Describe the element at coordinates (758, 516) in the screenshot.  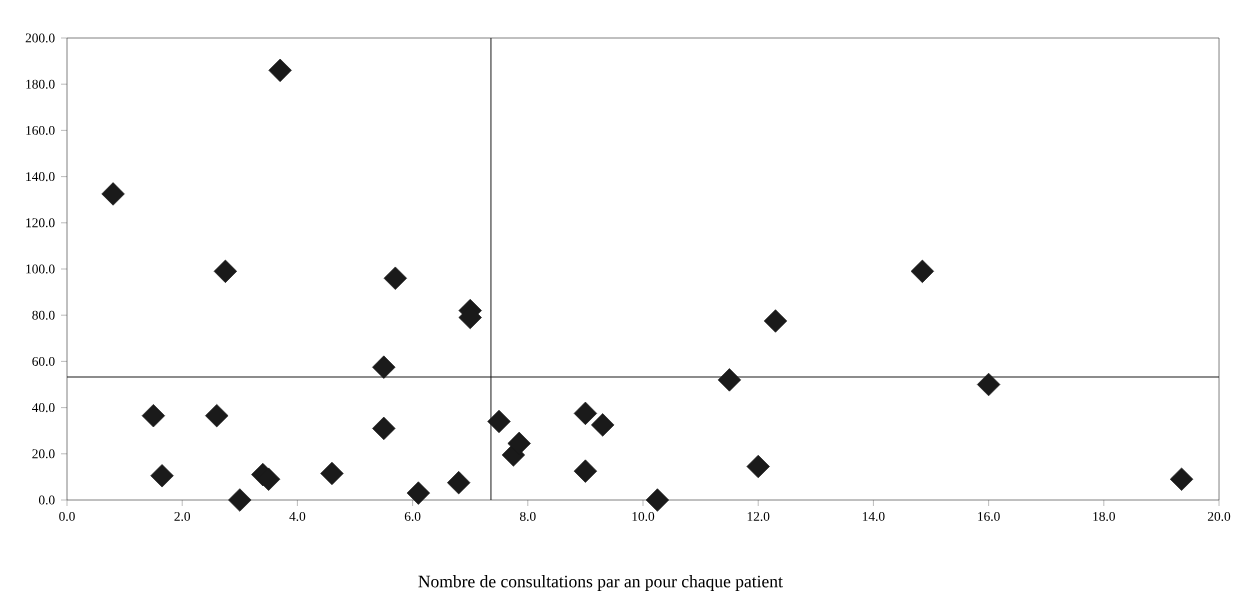
I see `x-tick-label: 12.0` at that location.